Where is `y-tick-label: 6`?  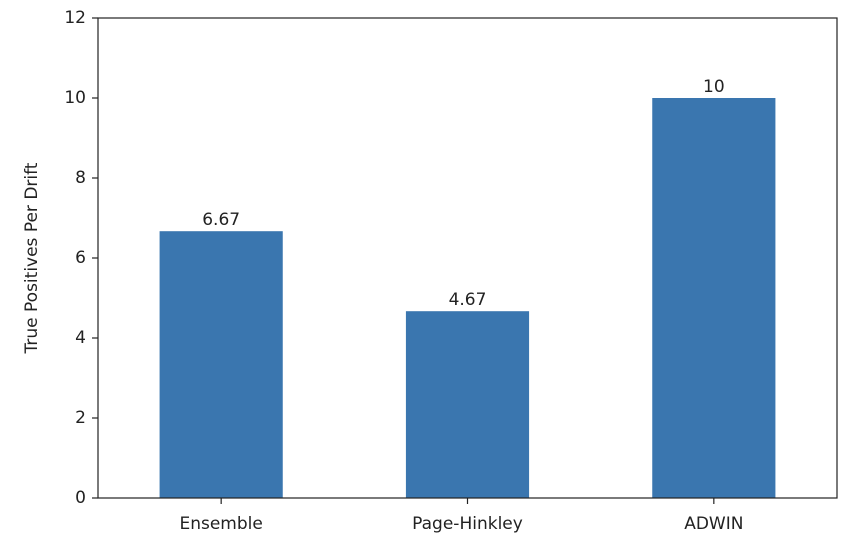
y-tick-label: 6 is located at coordinates (80, 258).